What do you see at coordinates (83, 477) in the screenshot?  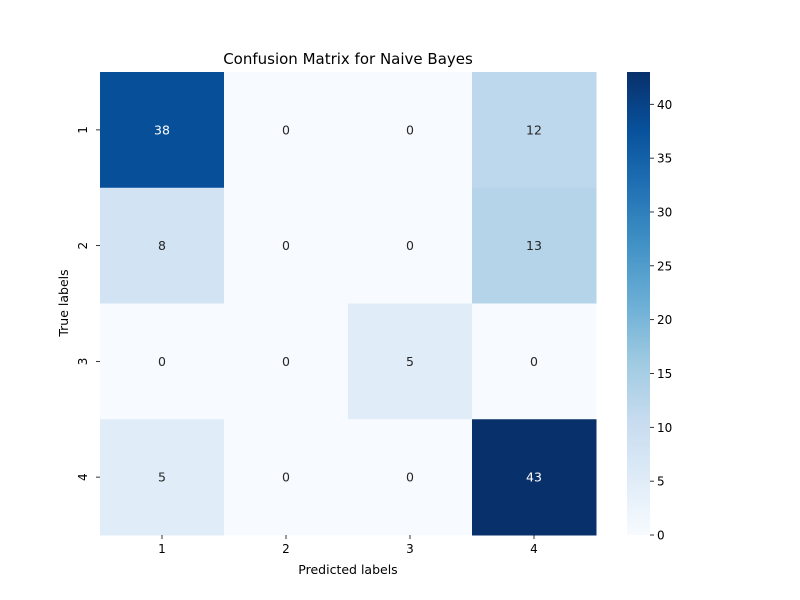 I see `y-tick-label: 4` at bounding box center [83, 477].